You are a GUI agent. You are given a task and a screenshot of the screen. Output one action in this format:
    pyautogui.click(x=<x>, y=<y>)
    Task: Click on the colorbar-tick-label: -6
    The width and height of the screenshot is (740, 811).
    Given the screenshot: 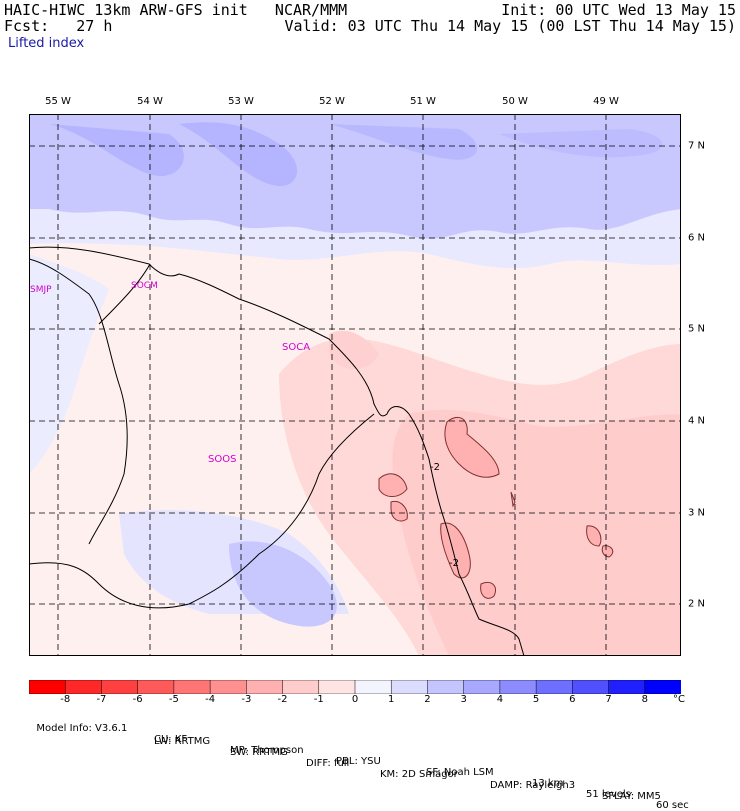 What is the action you would take?
    pyautogui.click(x=137, y=699)
    